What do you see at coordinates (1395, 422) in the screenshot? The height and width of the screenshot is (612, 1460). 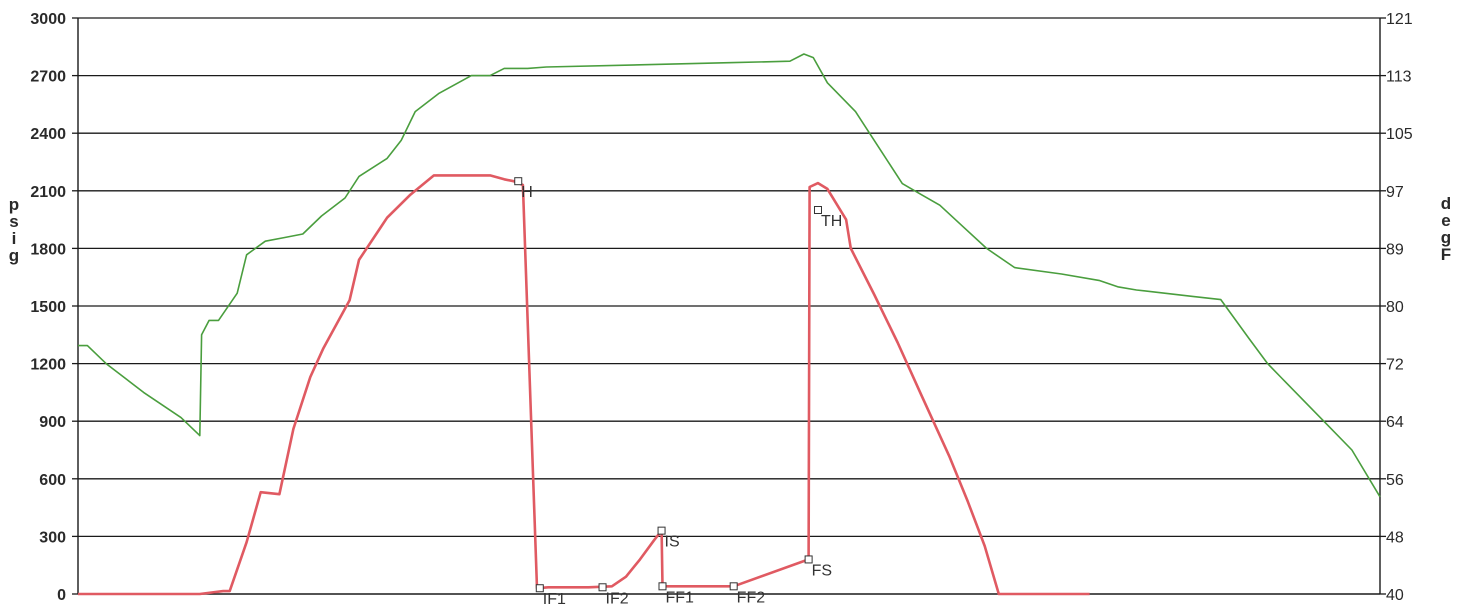 I see `right-tick-label: 64` at bounding box center [1395, 422].